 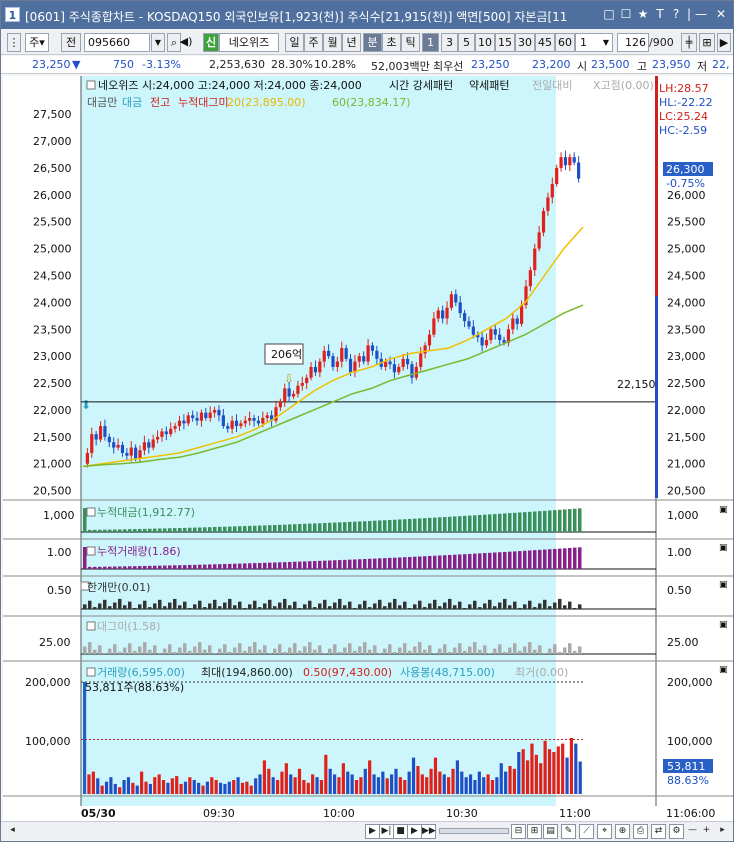 What do you see at coordinates (391, 42) in the screenshot?
I see `tab-period-second: 초` at bounding box center [391, 42].